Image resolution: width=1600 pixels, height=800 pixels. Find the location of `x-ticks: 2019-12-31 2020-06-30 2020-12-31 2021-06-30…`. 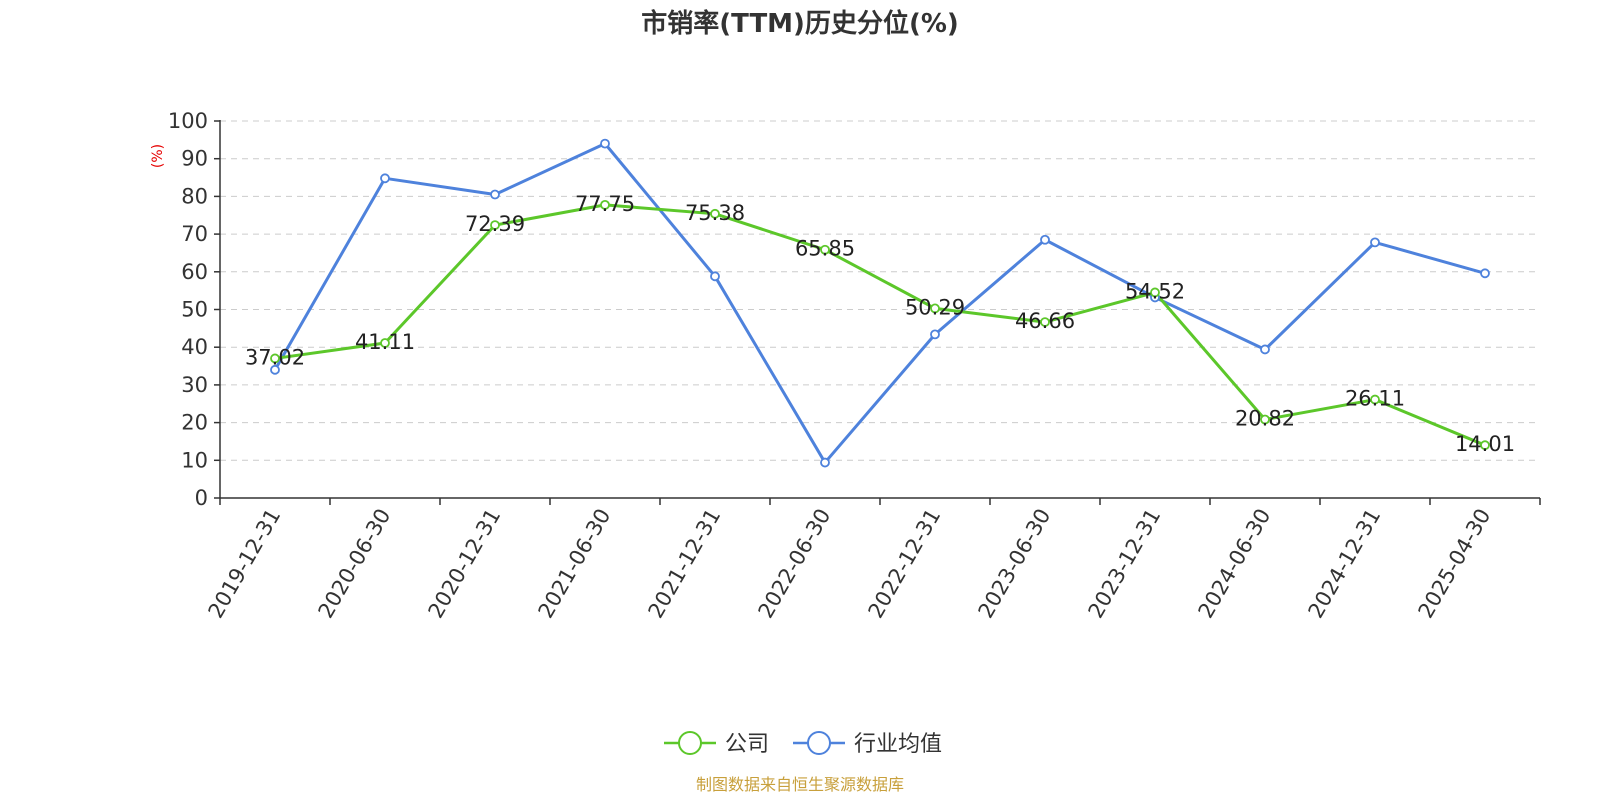

x-ticks: 2019-12-31 2020-06-30 2020-12-31 2021-06-30… is located at coordinates (872, 560).